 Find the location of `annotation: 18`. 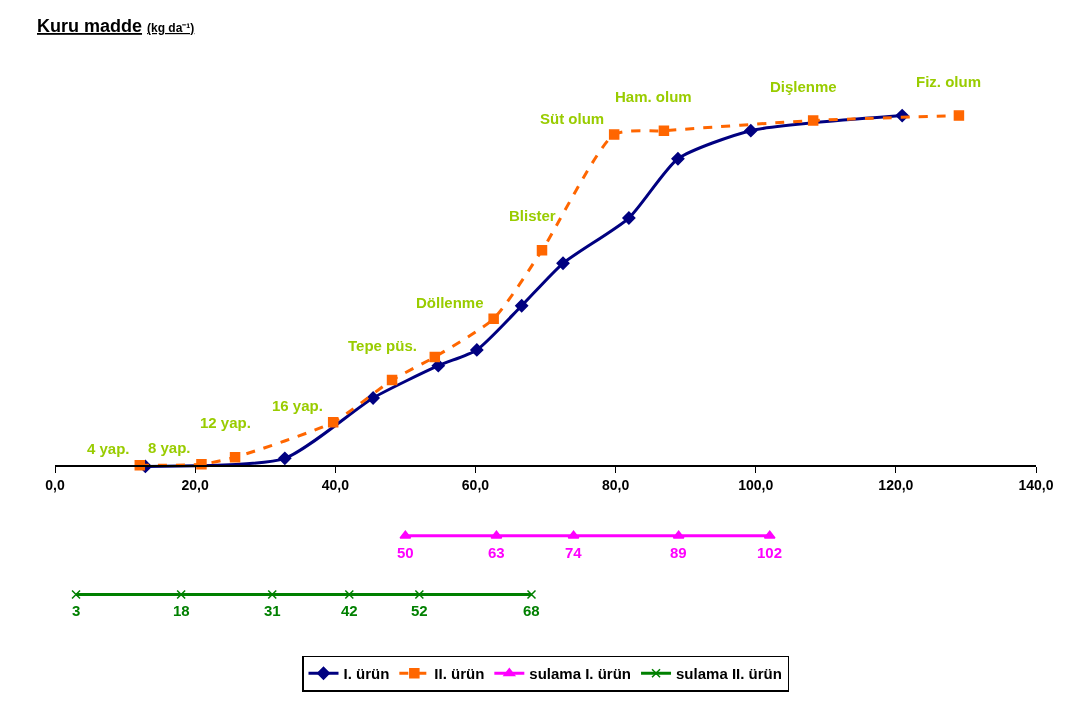

annotation: 18 is located at coordinates (181, 610).